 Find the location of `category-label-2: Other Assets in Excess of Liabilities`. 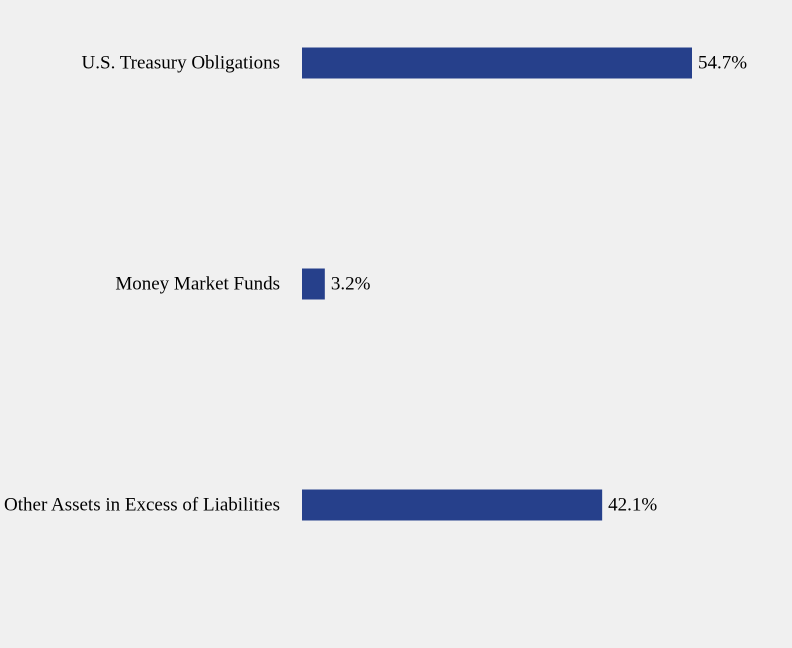

category-label-2: Other Assets in Excess of Liabilities is located at coordinates (142, 505).